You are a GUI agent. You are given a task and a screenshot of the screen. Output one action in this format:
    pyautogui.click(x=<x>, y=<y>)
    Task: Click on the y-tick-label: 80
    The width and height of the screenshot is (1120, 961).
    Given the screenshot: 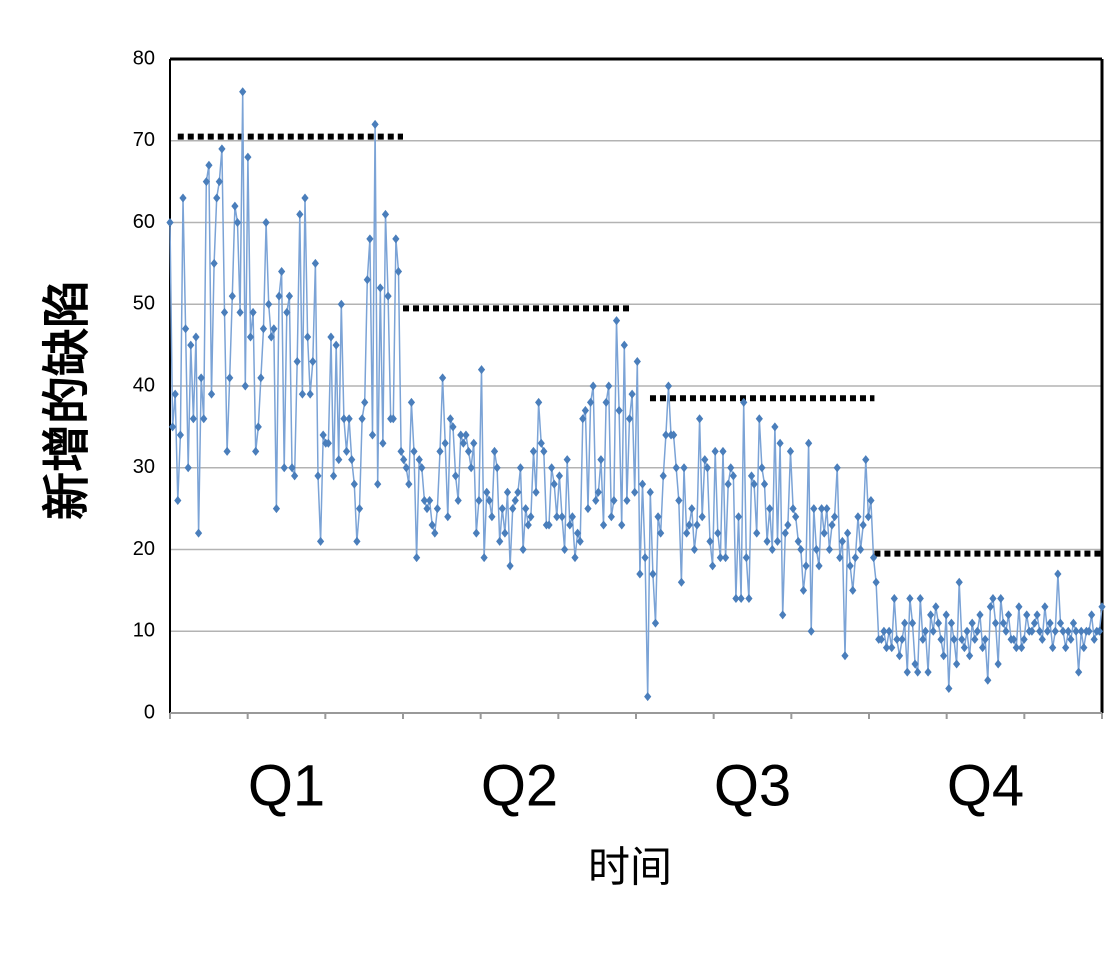 What is the action you would take?
    pyautogui.click(x=144, y=58)
    